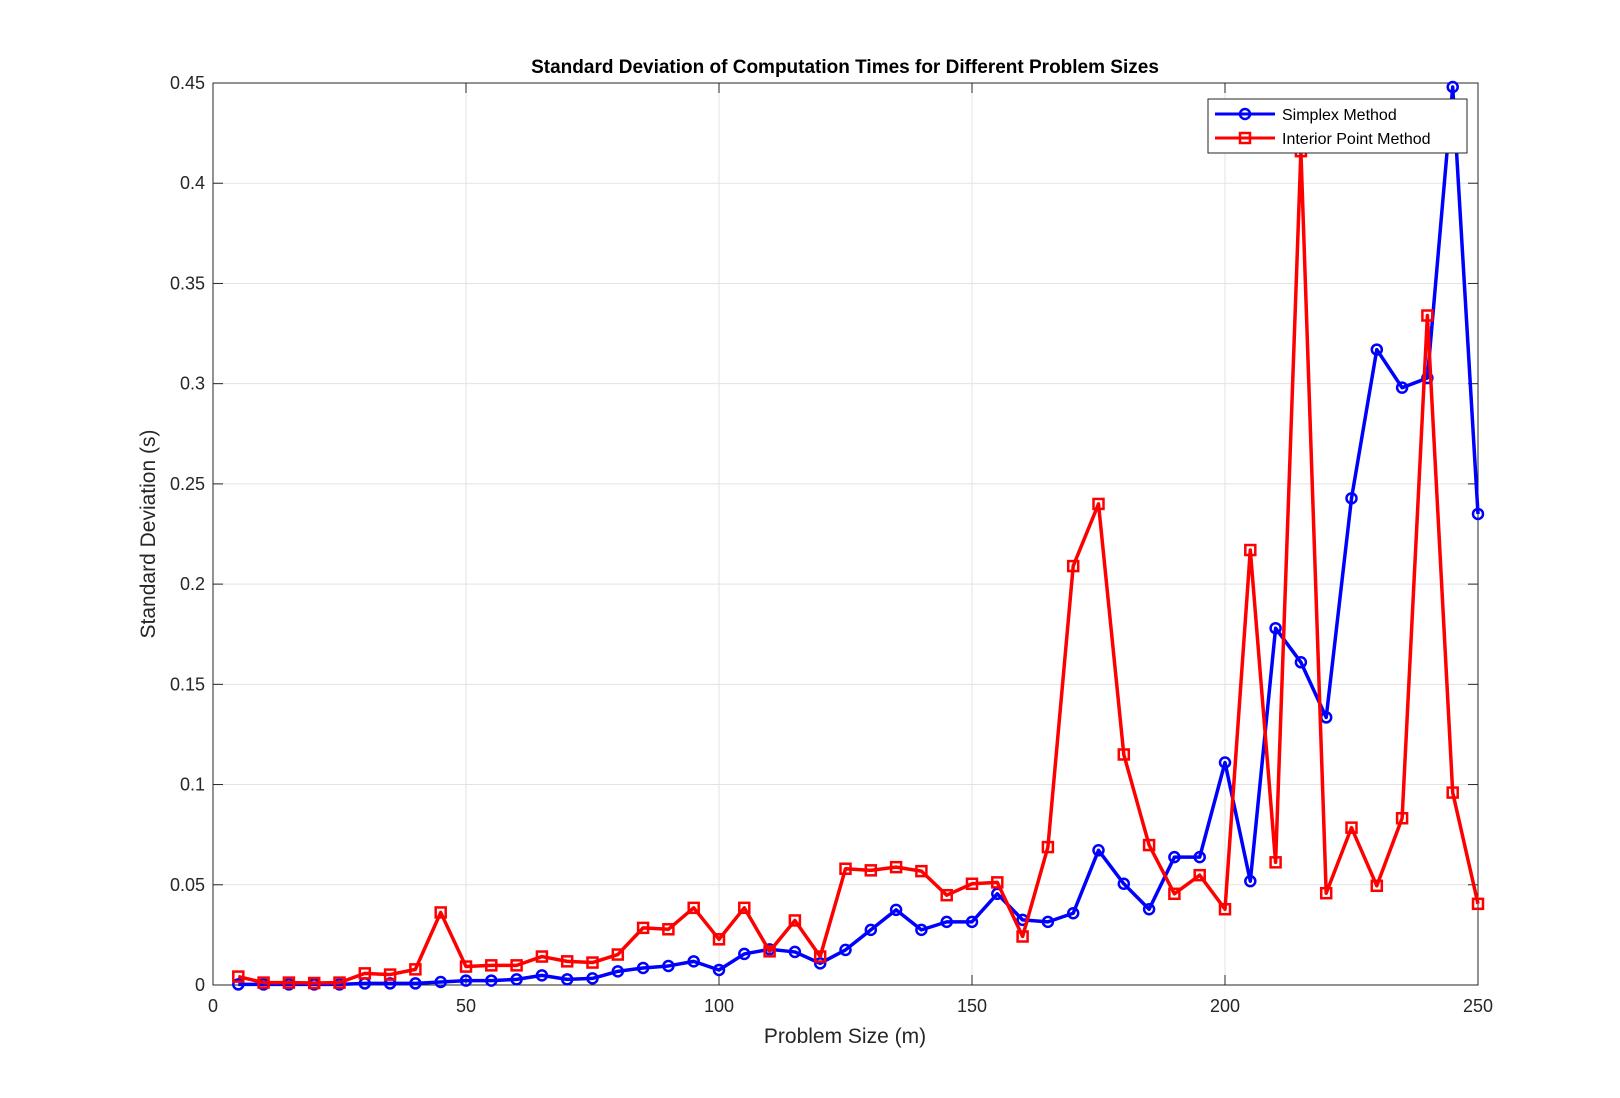 The width and height of the screenshot is (1620, 1098). What do you see at coordinates (187, 684) in the screenshot?
I see `y-tick-label: 0.15` at bounding box center [187, 684].